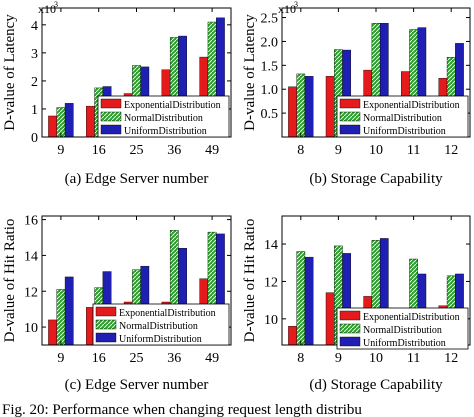 Image resolution: width=474 pixels, height=417 pixels. I want to click on y-tick-label: 1.0, so click(270, 90).